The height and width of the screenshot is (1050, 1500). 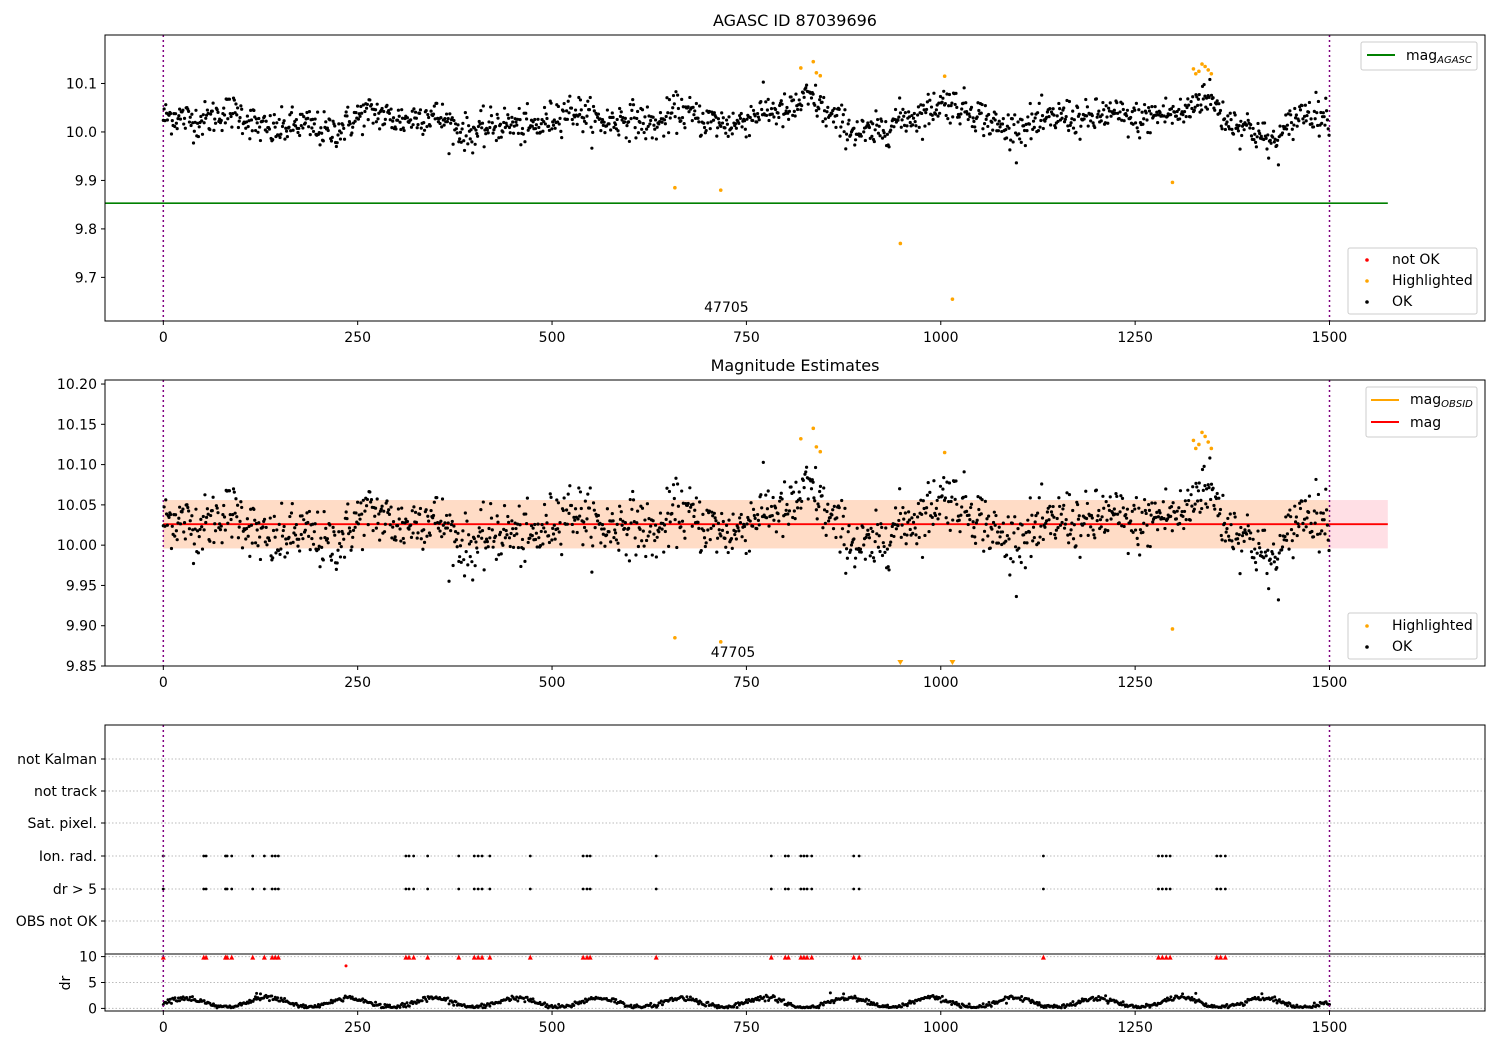 I want to click on highlighted-point, so click(x=816, y=447).